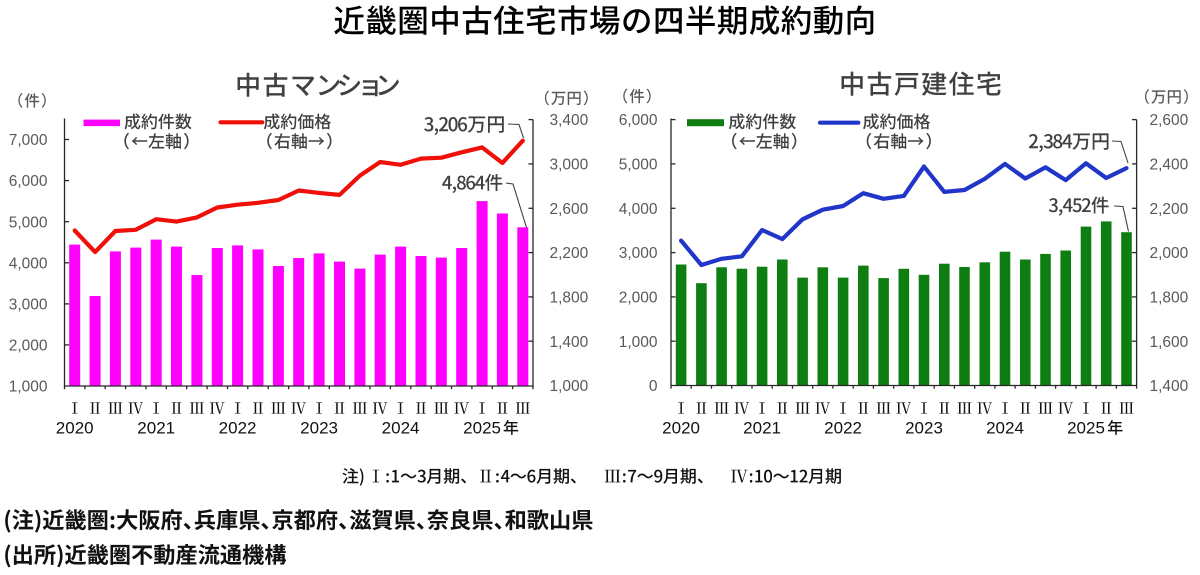 Image resolution: width=1200 pixels, height=575 pixels. I want to click on svg-text: 7,000, so click(28, 140).